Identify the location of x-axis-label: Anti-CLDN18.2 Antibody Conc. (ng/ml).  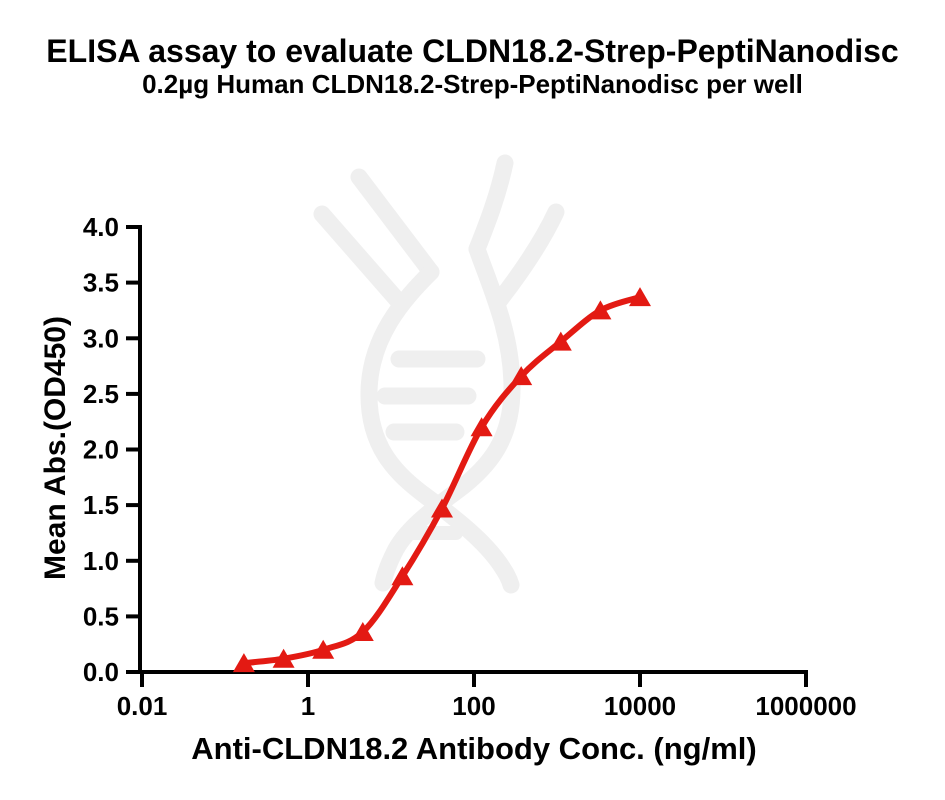
(474, 748).